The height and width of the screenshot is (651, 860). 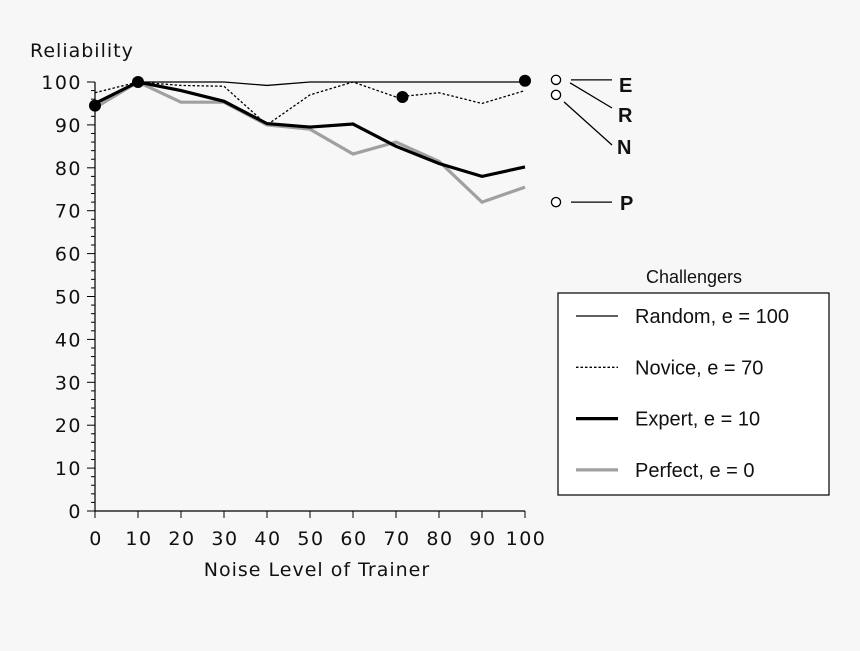 I want to click on x-tick-label: 80, so click(x=439, y=539).